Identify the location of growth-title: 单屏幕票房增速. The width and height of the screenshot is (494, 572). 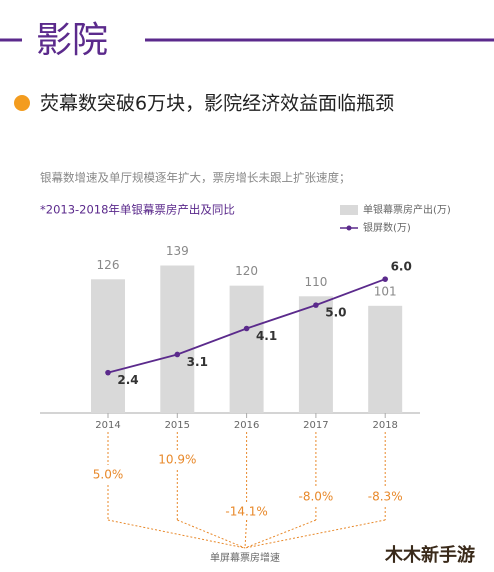
(245, 557).